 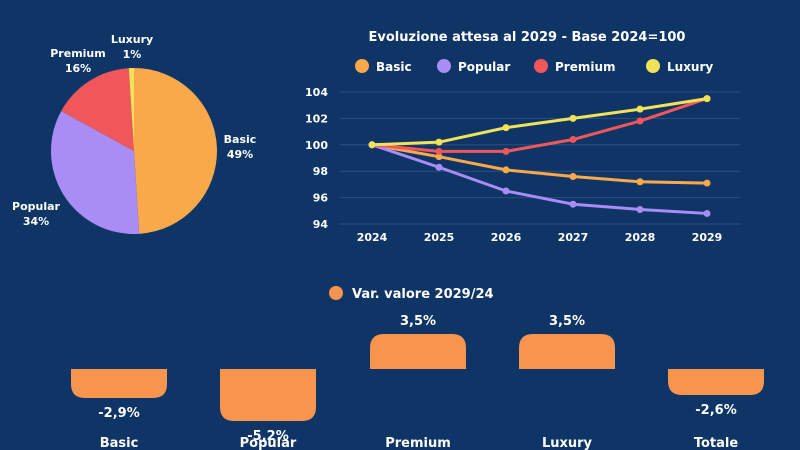 What do you see at coordinates (78, 68) in the screenshot?
I see `pie-value-premium: 16%` at bounding box center [78, 68].